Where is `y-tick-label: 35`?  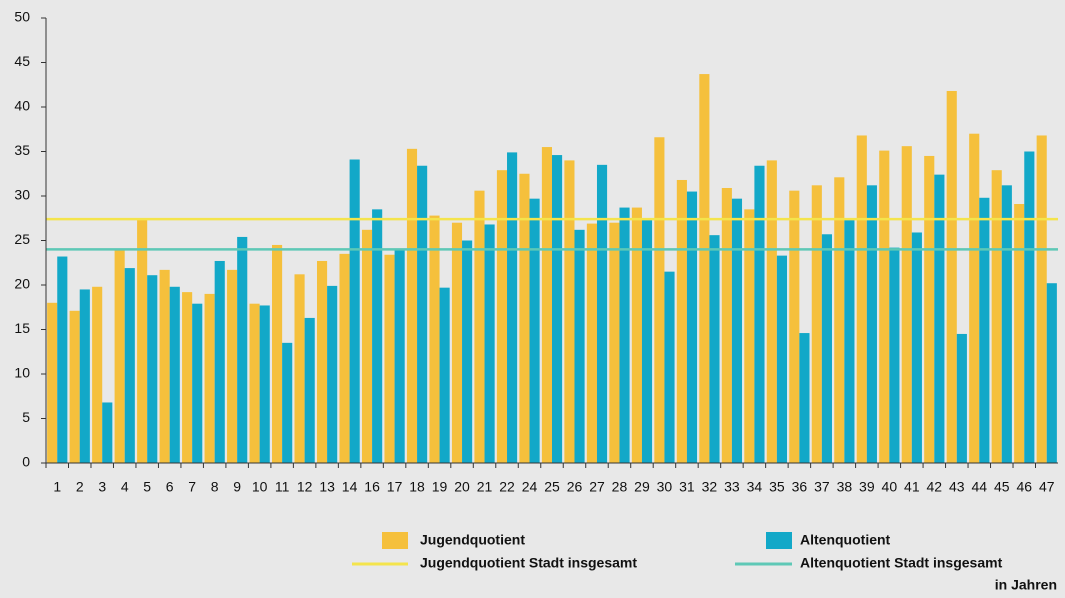
y-tick-label: 35 is located at coordinates (22, 150).